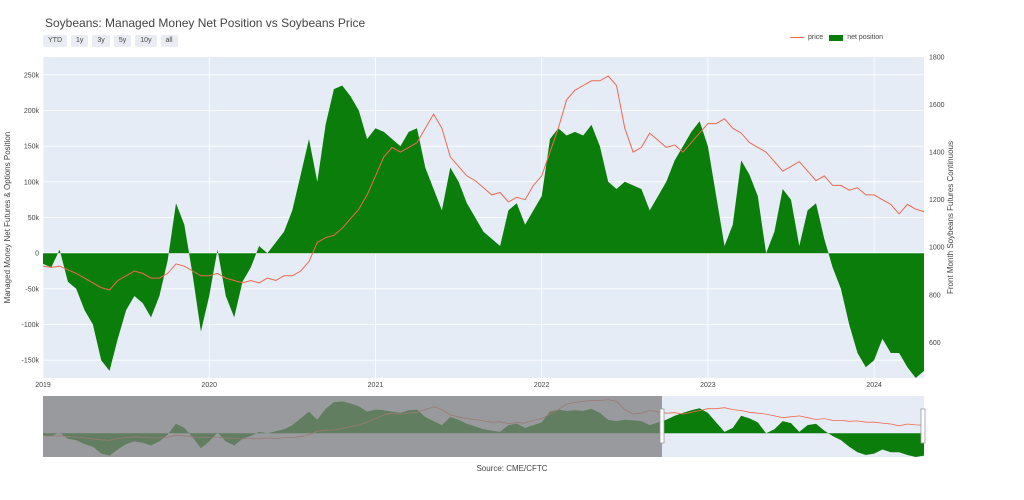  Describe the element at coordinates (806, 37) in the screenshot. I see `legend-item-price: price` at that location.